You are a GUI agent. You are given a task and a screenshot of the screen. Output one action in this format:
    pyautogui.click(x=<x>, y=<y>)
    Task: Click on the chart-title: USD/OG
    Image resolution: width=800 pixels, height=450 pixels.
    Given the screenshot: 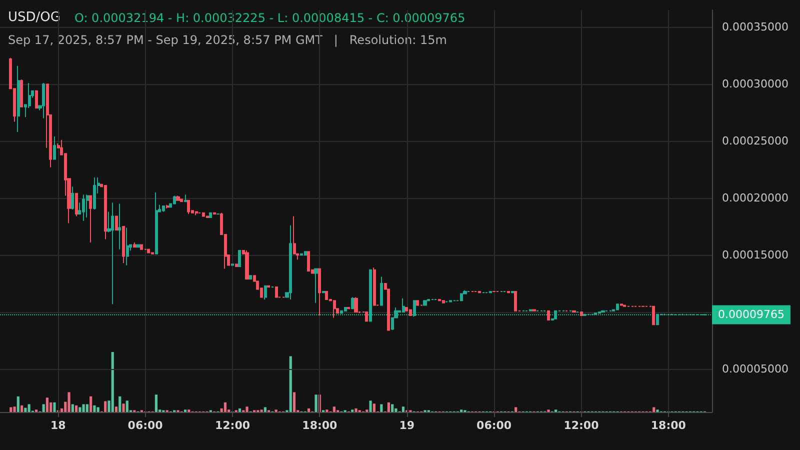 What is the action you would take?
    pyautogui.click(x=34, y=17)
    